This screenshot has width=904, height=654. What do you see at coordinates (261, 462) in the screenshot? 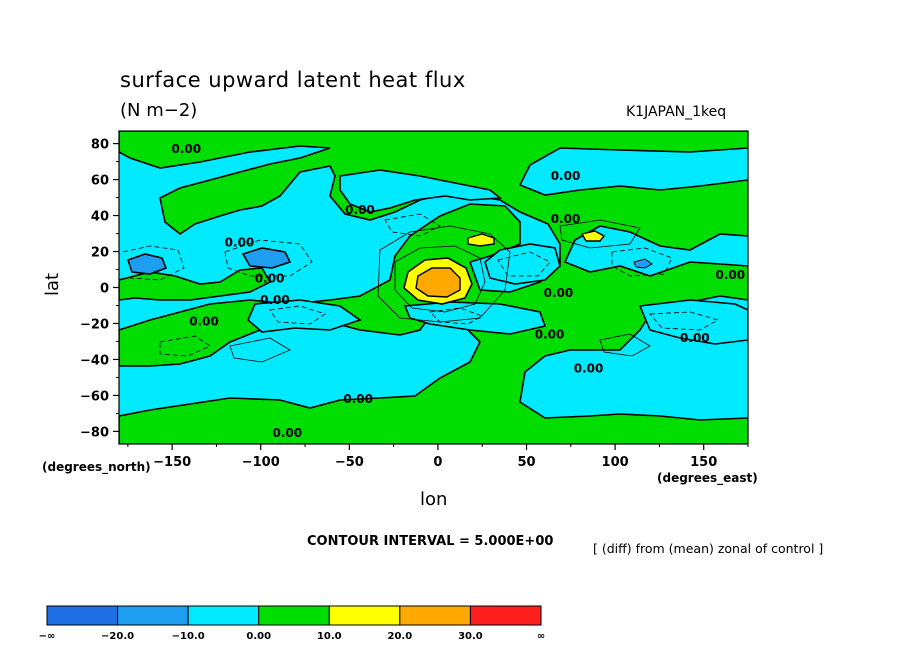
I see `x-tick-label: −100` at bounding box center [261, 462].